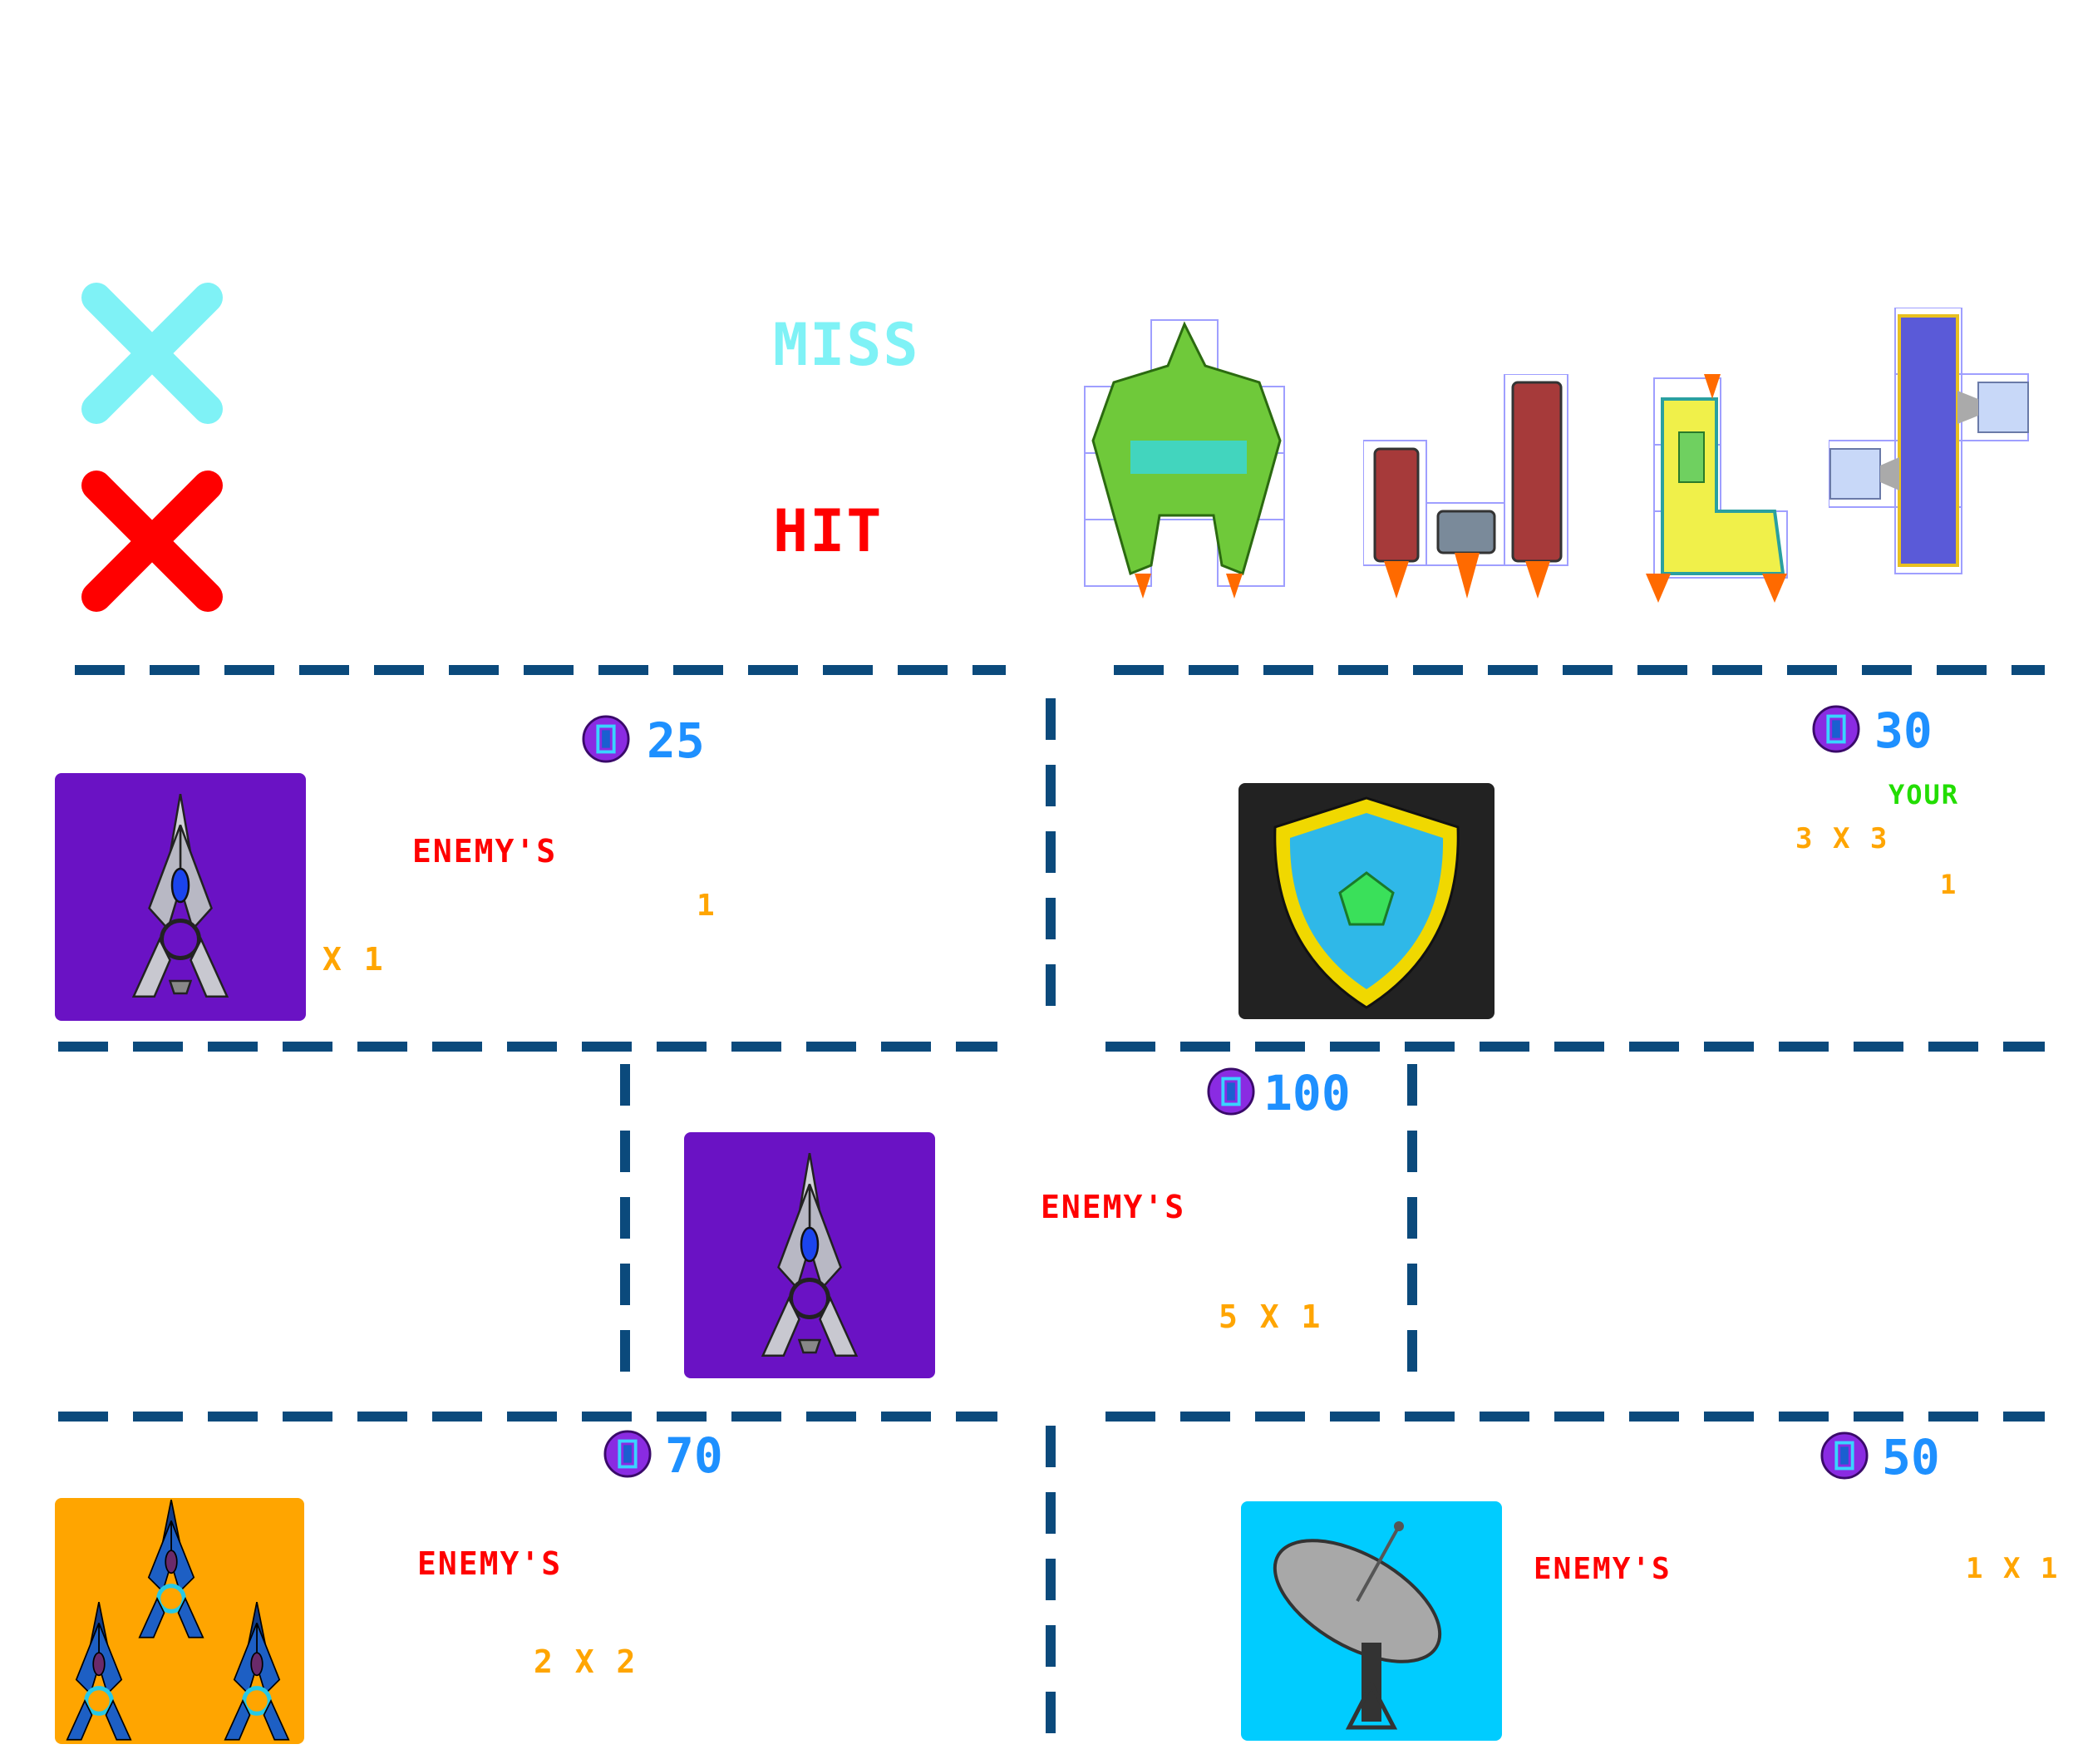 The image size is (2078, 1764). I want to click on size-radar: 1 X 1, so click(2013, 1568).